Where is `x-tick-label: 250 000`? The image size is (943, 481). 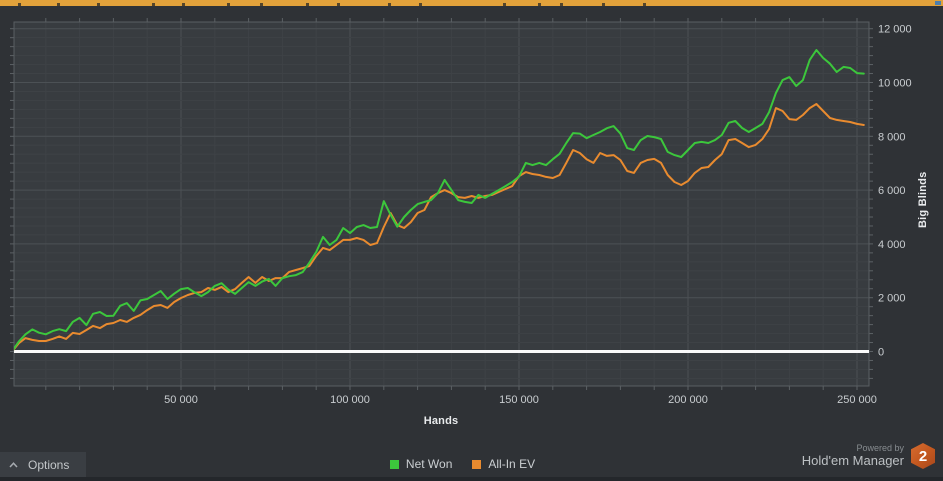 x-tick-label: 250 000 is located at coordinates (857, 400).